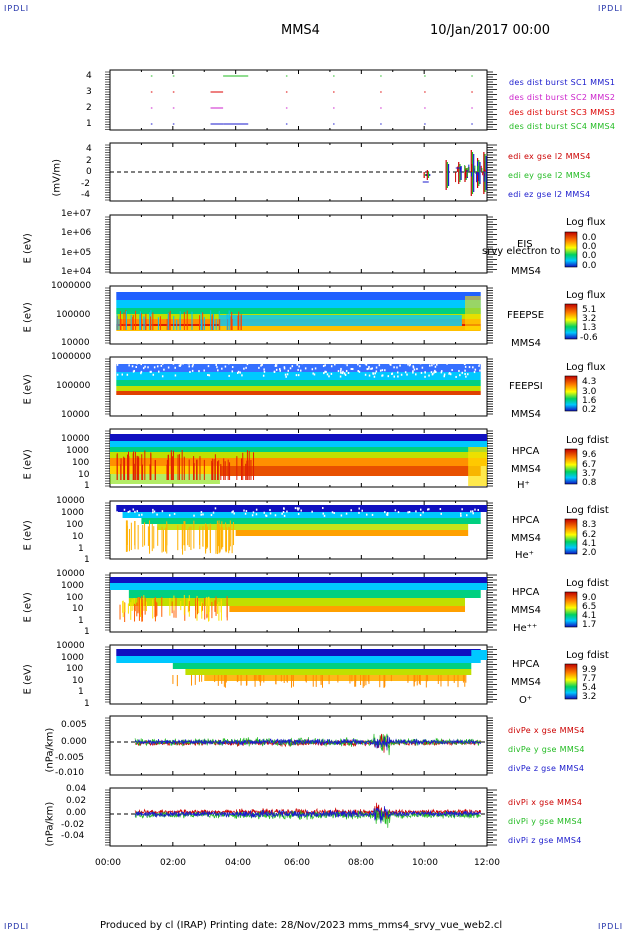 The height and width of the screenshot is (934, 630). I want to click on burst-legend-mms3: des dist burst SC3 MMS3, so click(562, 112).